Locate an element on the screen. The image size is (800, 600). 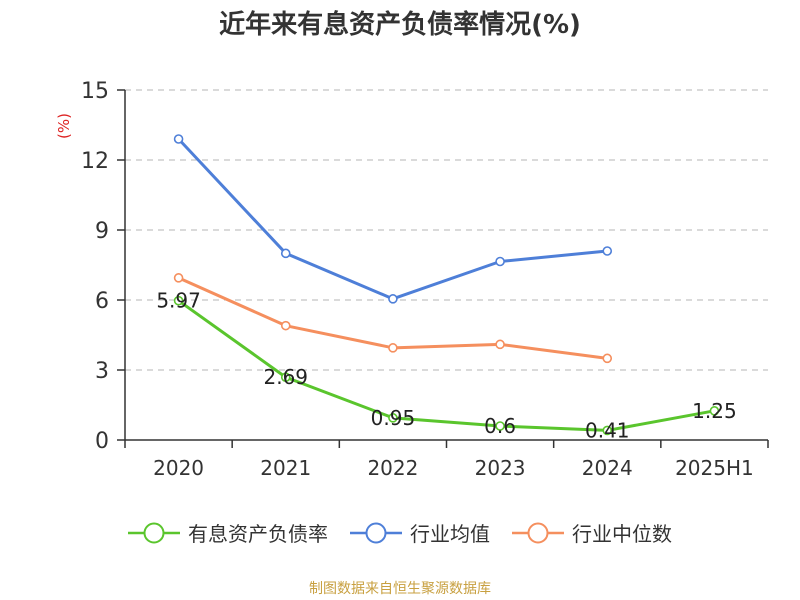
data-label: 0.95 is located at coordinates (393, 418).